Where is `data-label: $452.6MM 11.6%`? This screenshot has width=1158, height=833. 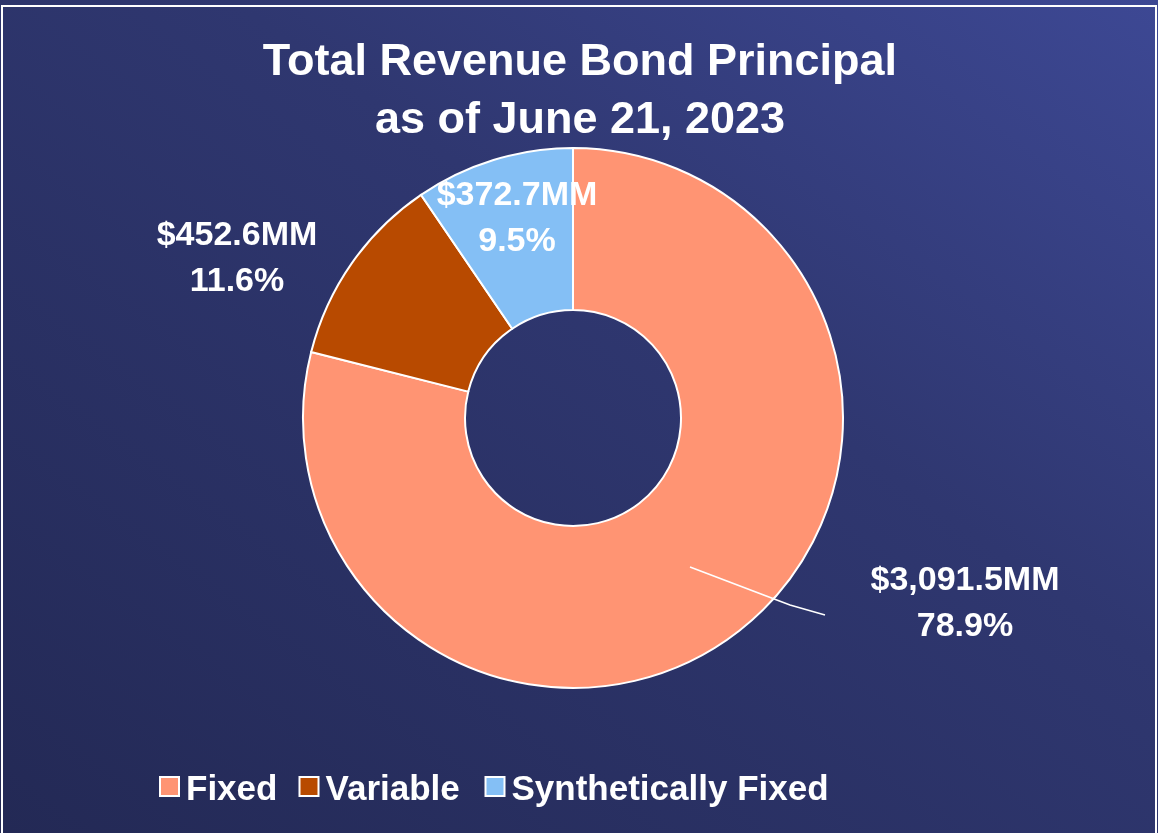 data-label: $452.6MM 11.6% is located at coordinates (237, 256).